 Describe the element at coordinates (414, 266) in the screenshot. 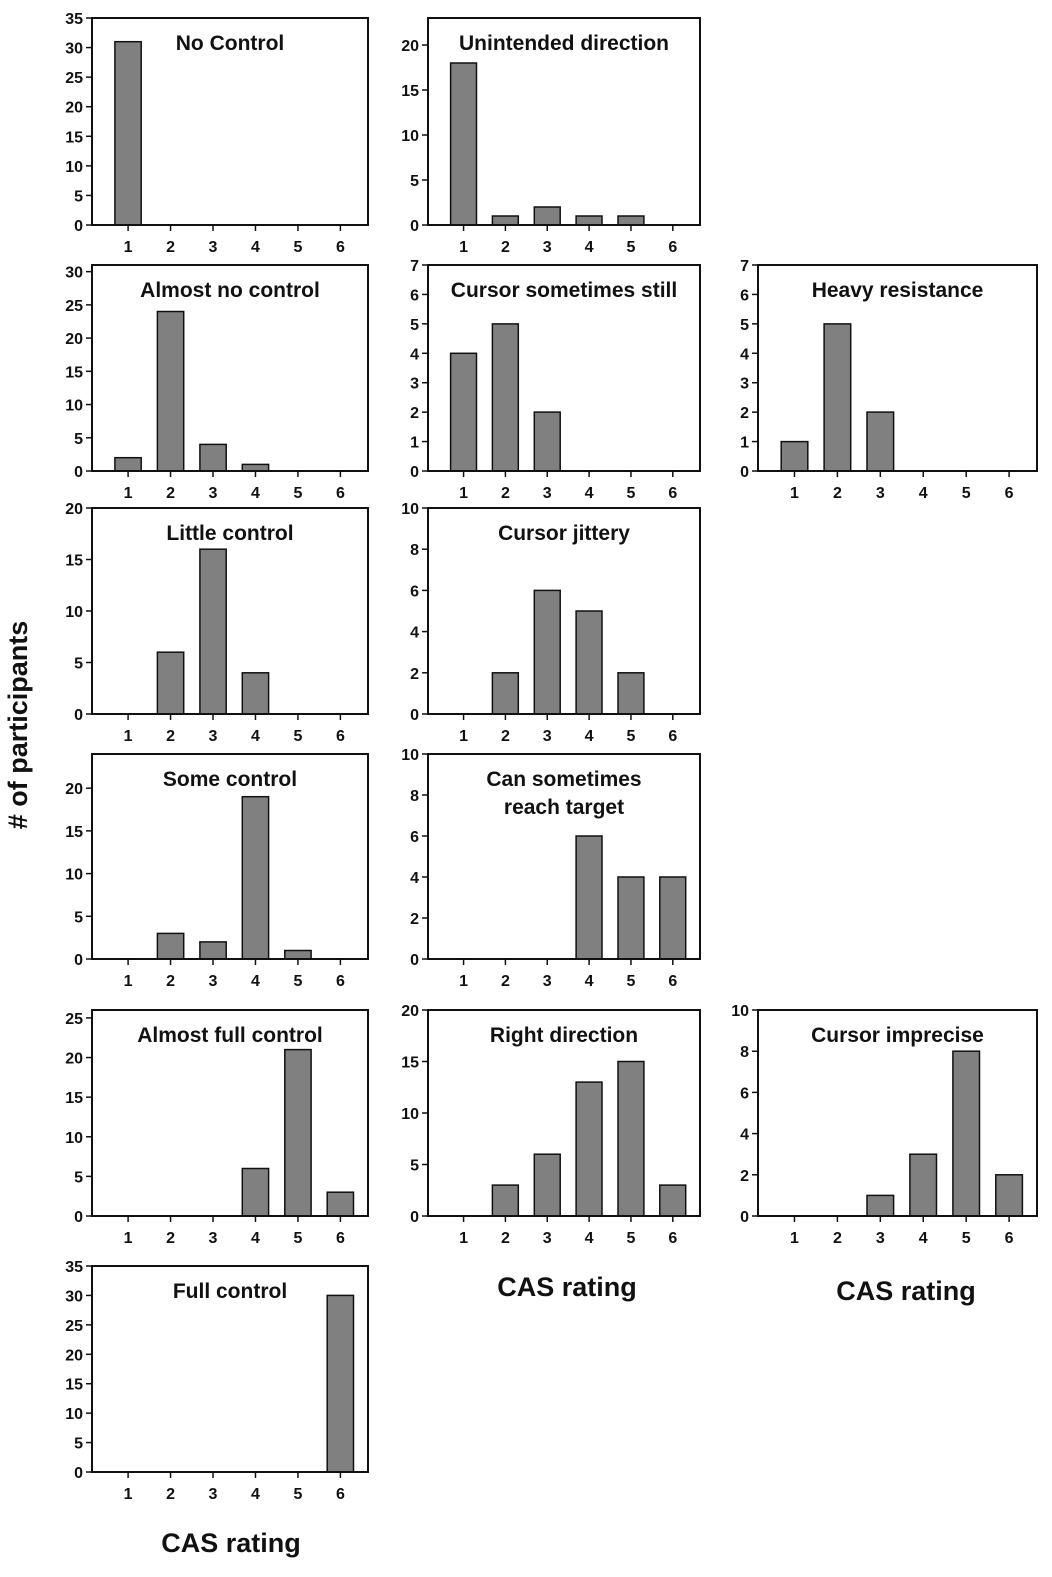

I see `y-tick-label: 7` at that location.